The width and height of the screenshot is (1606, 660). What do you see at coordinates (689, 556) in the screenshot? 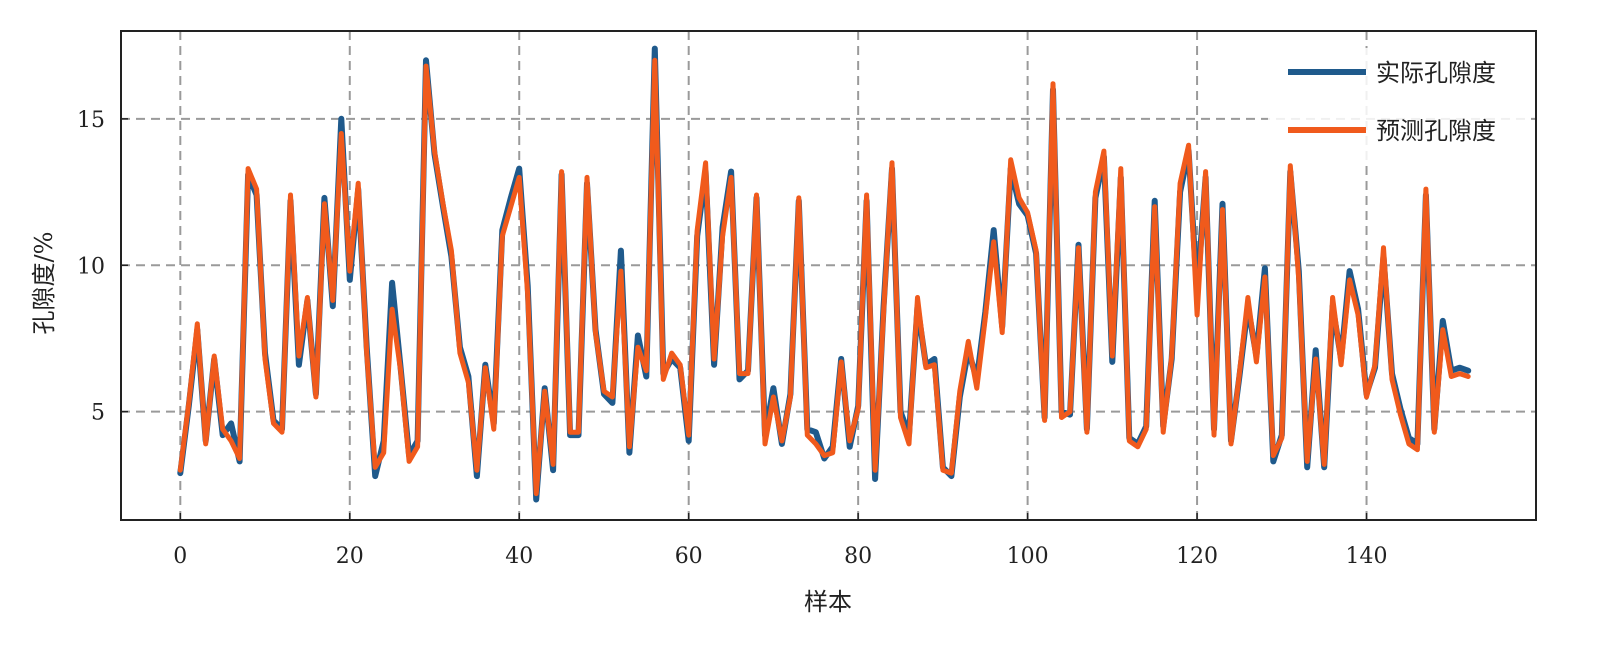
I see `x-tick-label: 60` at bounding box center [689, 556].